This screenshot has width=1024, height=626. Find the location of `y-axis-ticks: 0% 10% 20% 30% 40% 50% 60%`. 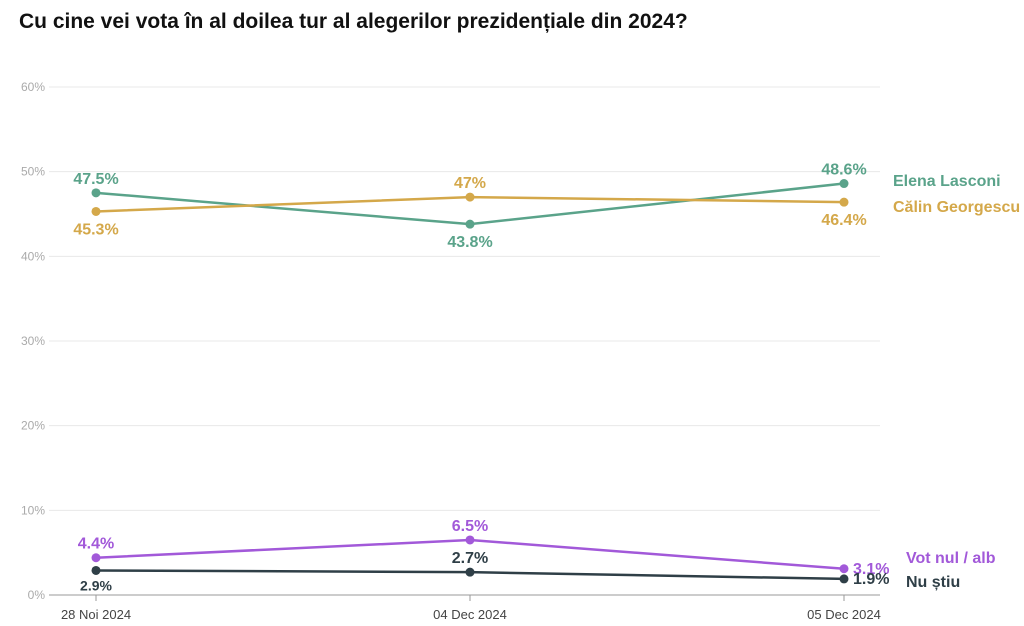

y-axis-ticks: 0% 10% 20% 30% 40% 50% 60% is located at coordinates (33, 341).